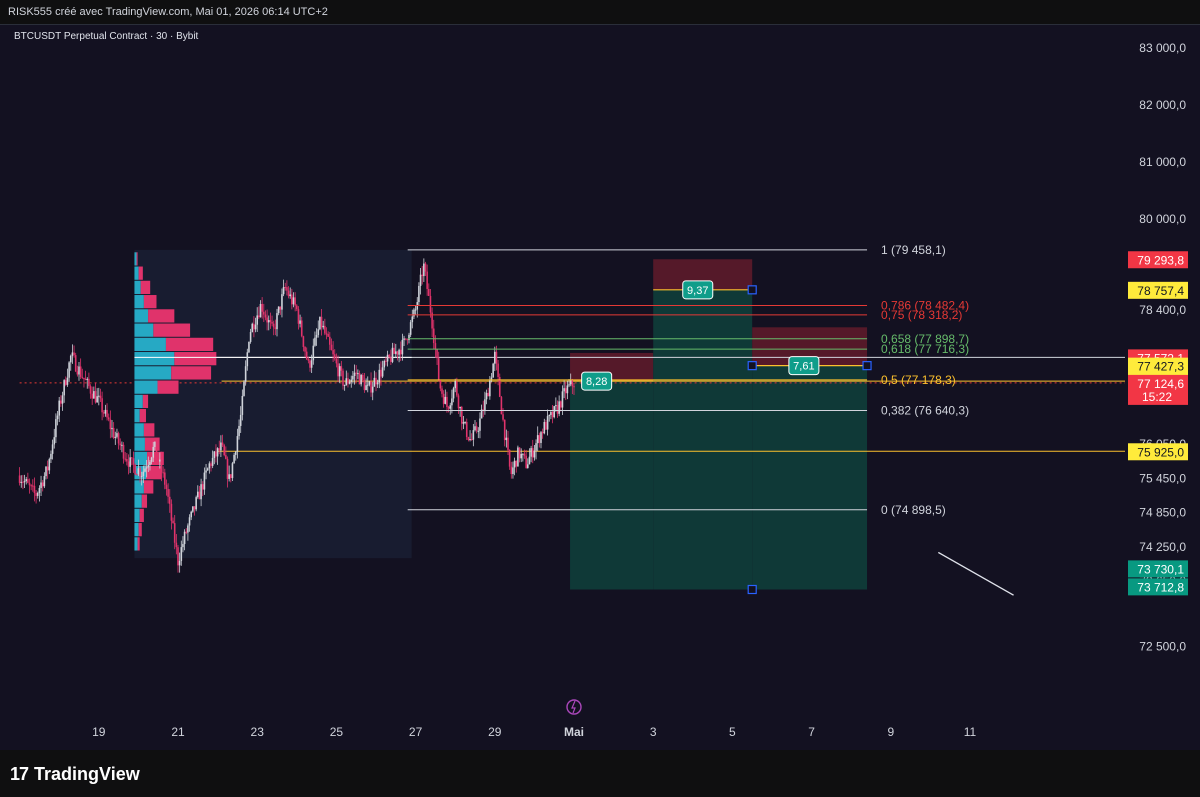 The width and height of the screenshot is (1200, 797). I want to click on date-tick-label: 19, so click(99, 732).